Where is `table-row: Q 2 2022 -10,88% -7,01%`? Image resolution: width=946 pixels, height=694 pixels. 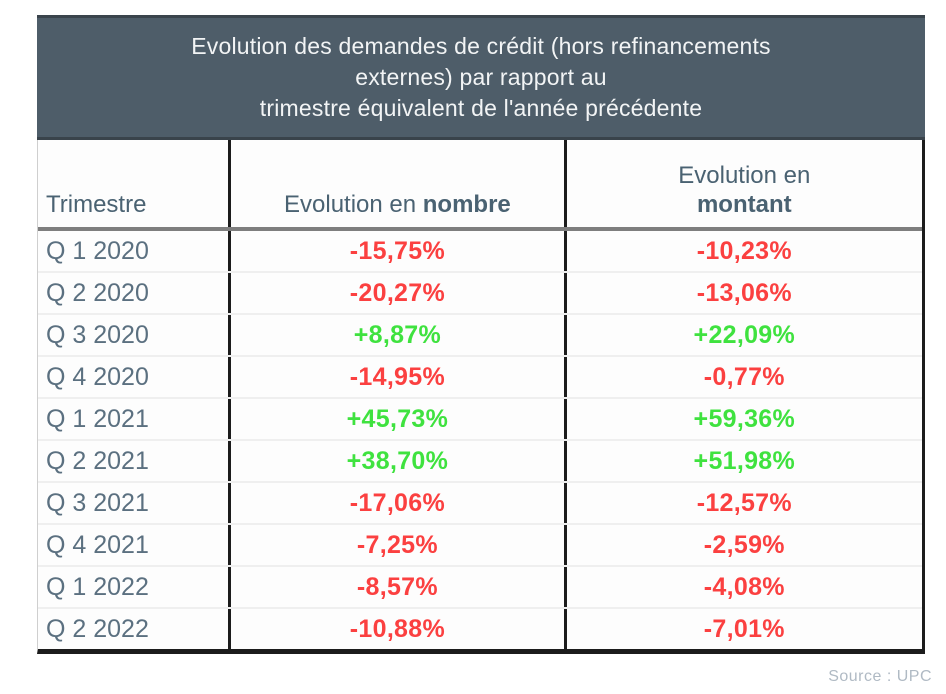 table-row: Q 2 2022 -10,88% -7,01% is located at coordinates (480, 629).